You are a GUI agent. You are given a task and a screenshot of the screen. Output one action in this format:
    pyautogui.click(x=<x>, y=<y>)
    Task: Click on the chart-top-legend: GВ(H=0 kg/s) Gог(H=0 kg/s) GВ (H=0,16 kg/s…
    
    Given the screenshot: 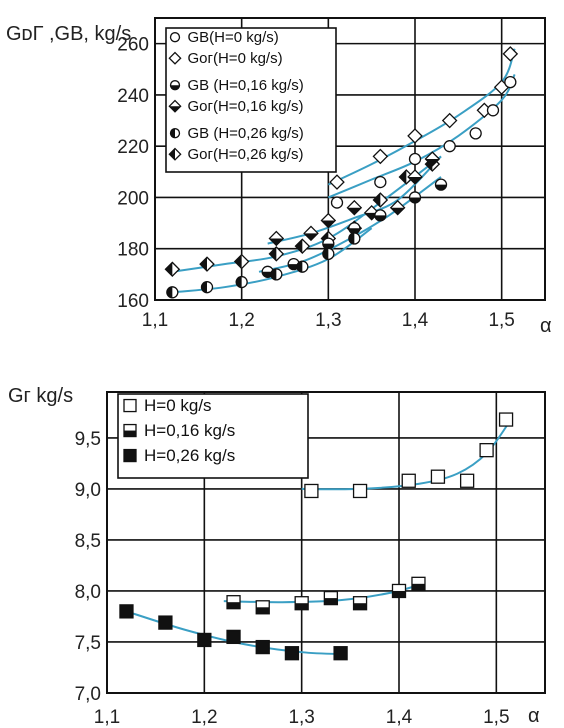 What is the action you would take?
    pyautogui.click(x=251, y=100)
    